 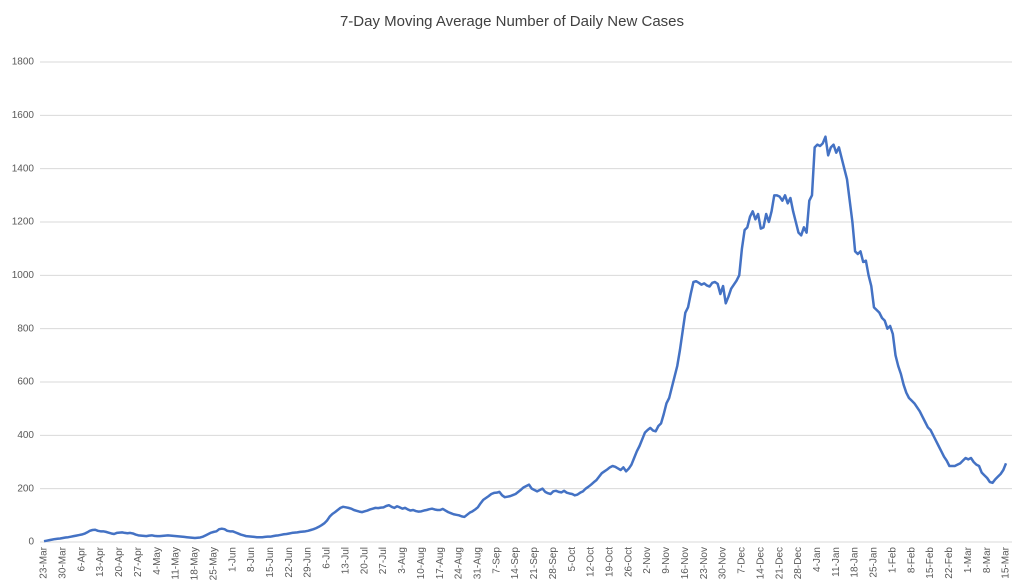 I want to click on x-tick-label: 17-Aug, so click(x=440, y=563).